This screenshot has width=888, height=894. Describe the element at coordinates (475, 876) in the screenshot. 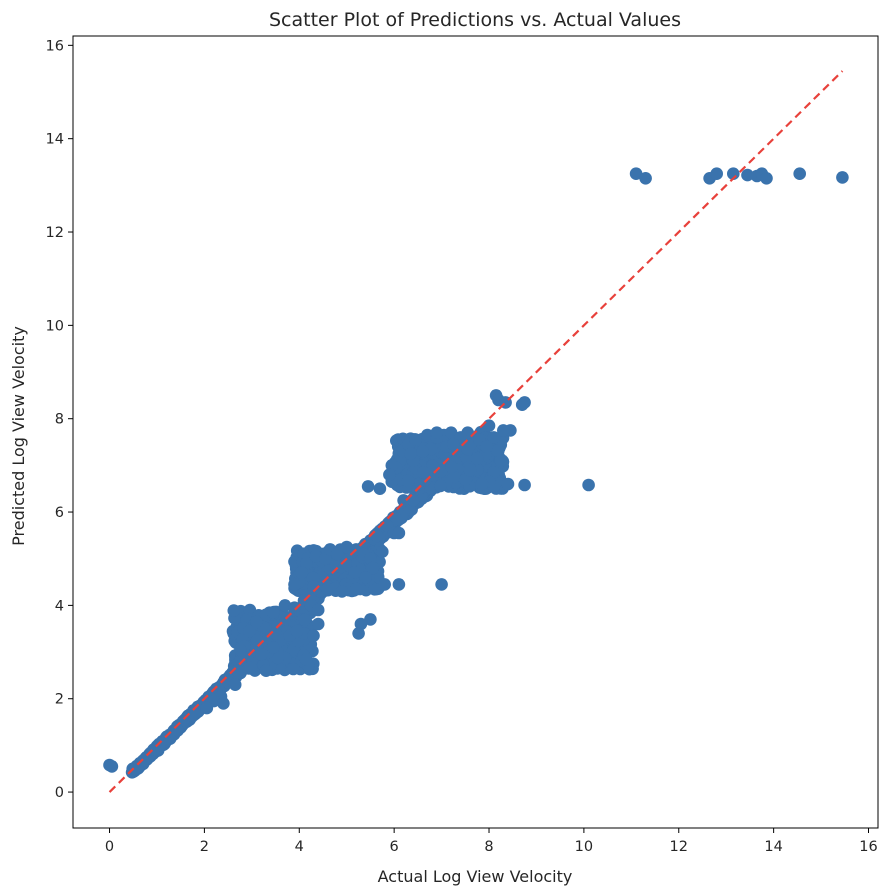

I see `x-axis-label: Actual Log View Velocity` at that location.